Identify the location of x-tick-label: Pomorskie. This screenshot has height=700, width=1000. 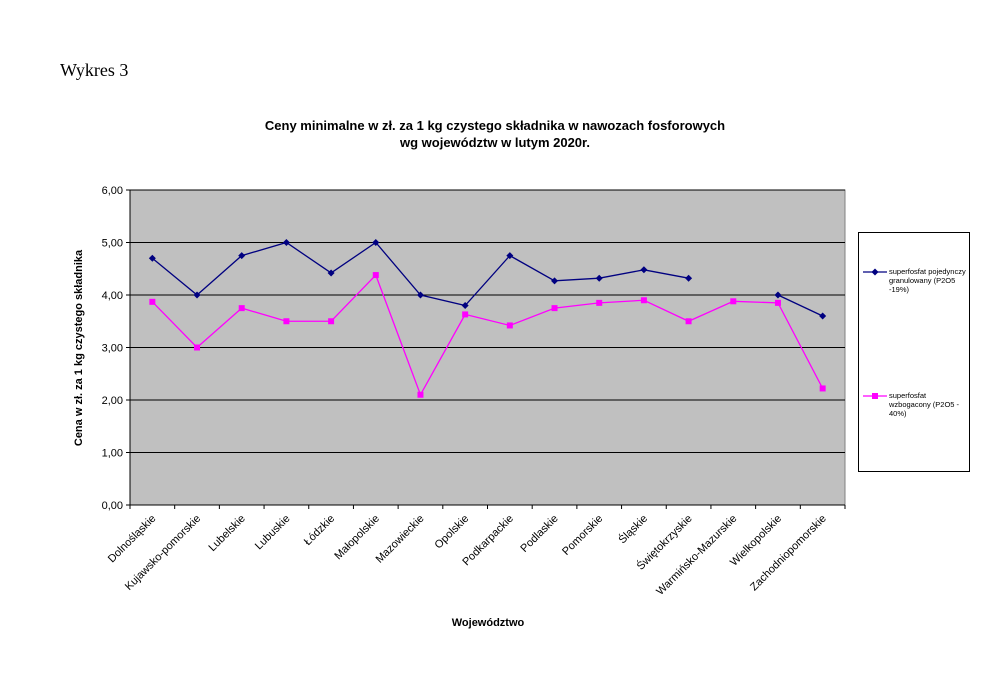
(582, 535).